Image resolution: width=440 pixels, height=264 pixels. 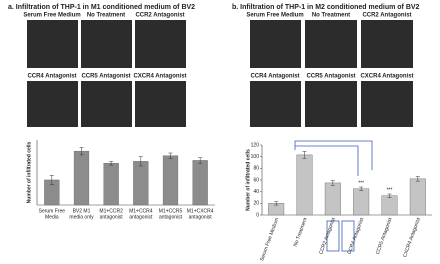 What do you see at coordinates (257, 215) in the screenshot?
I see `y-tick-label: 0` at bounding box center [257, 215].